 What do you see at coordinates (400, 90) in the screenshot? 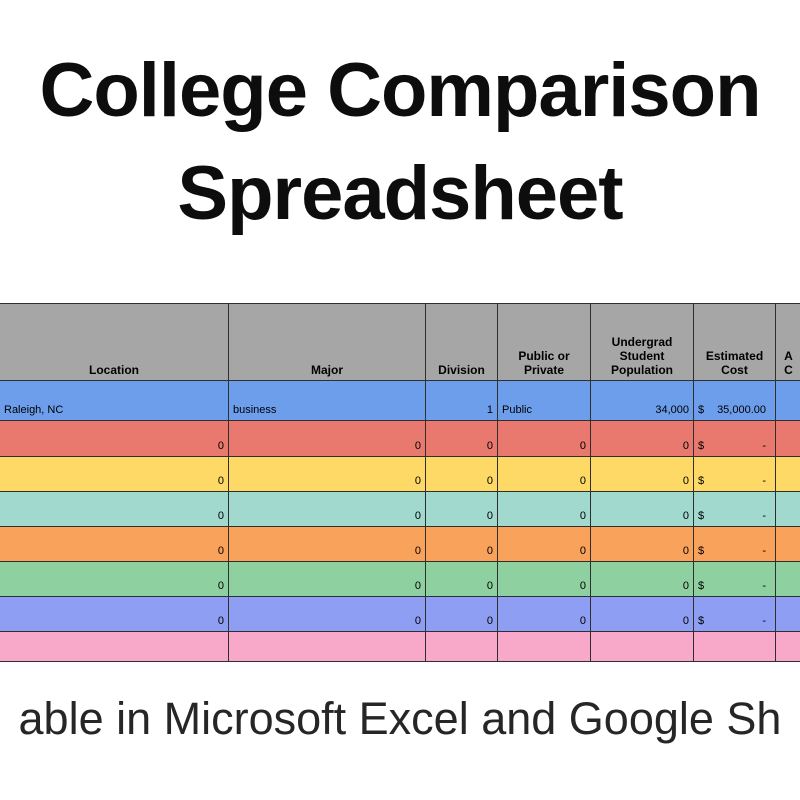
I see `title-line-1: College Comparison` at bounding box center [400, 90].